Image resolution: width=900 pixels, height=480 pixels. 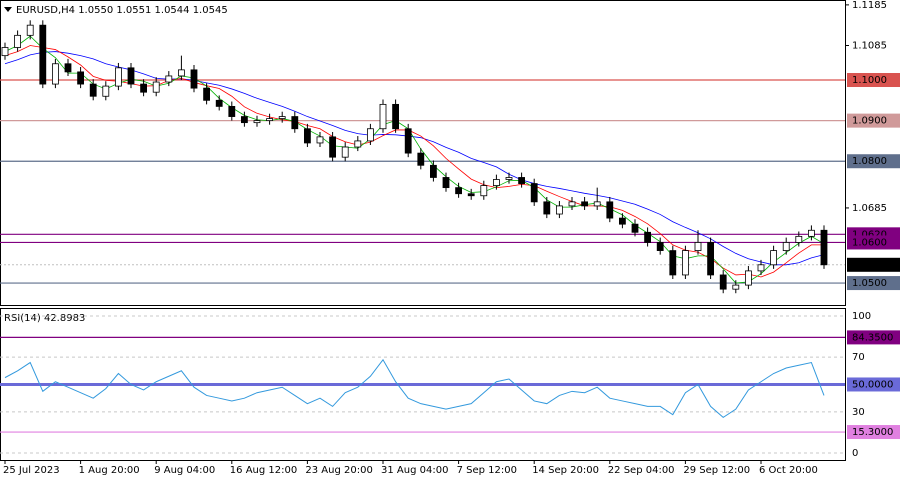 What do you see at coordinates (869, 265) in the screenshot?
I see `level-label: 1.0545` at bounding box center [869, 265].